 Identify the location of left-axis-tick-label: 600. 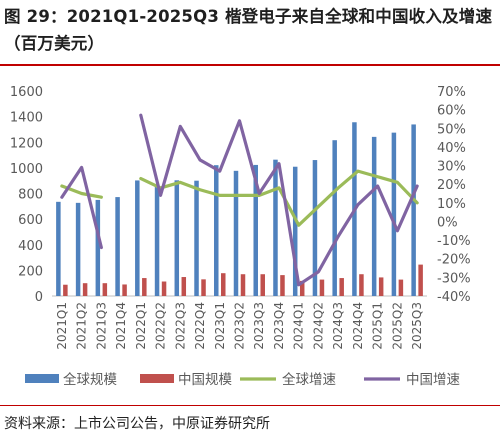
(30, 220).